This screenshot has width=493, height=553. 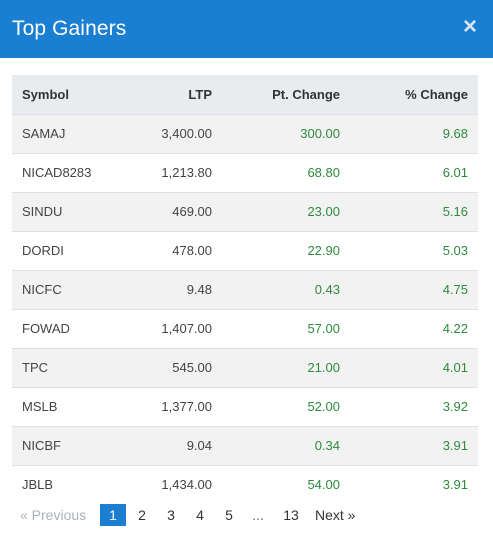 I want to click on cell-ltp: 469.00, so click(x=192, y=211).